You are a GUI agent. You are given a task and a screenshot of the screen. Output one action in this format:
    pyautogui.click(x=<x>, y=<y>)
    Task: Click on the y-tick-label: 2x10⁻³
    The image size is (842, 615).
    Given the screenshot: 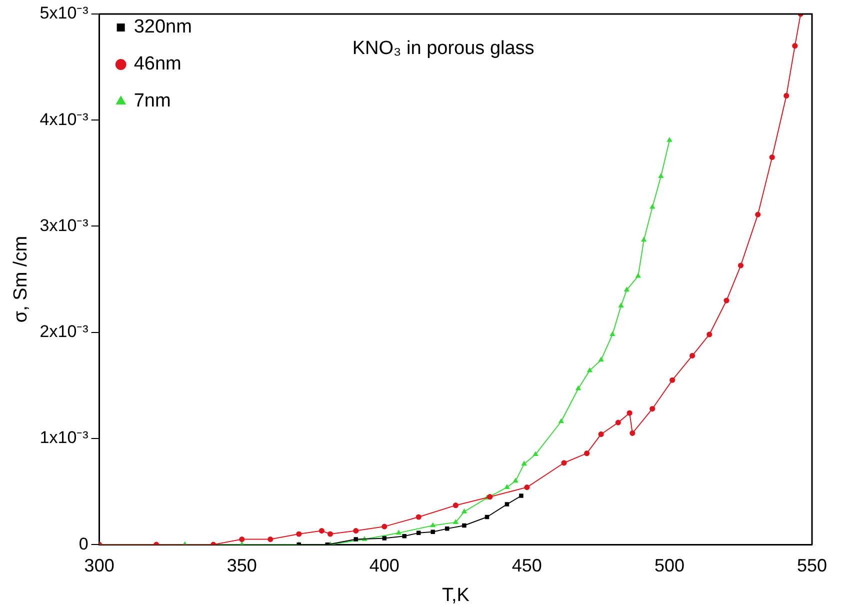 What is the action you would take?
    pyautogui.click(x=64, y=332)
    